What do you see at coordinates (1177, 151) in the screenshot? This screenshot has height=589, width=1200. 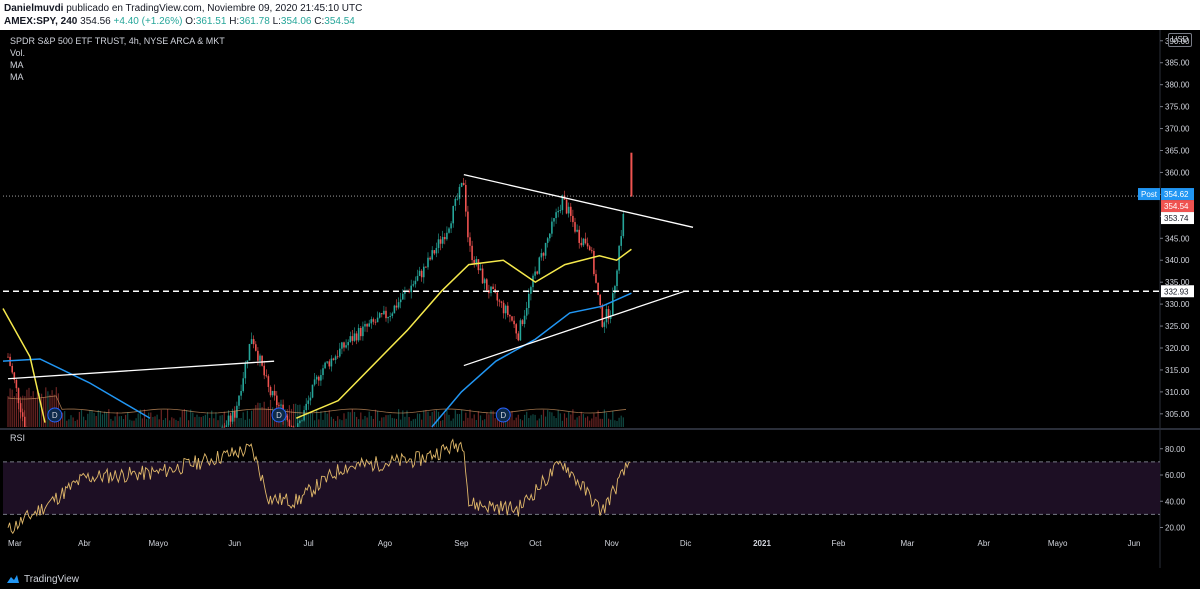 I see `price-tick-label: 365.00` at bounding box center [1177, 151].